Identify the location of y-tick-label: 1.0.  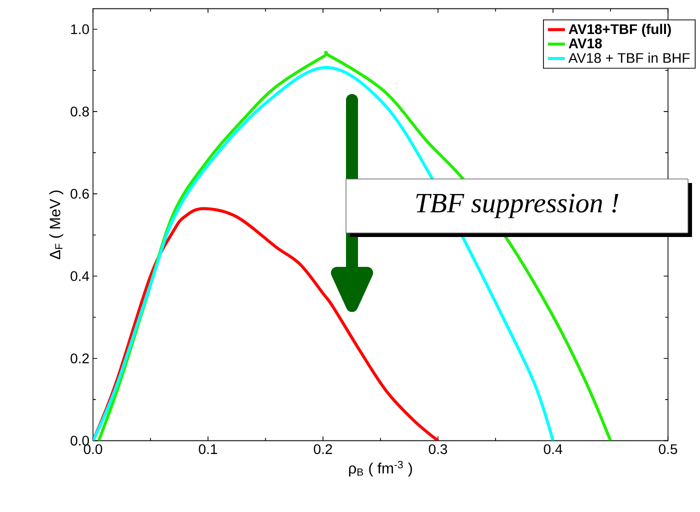
(80, 29).